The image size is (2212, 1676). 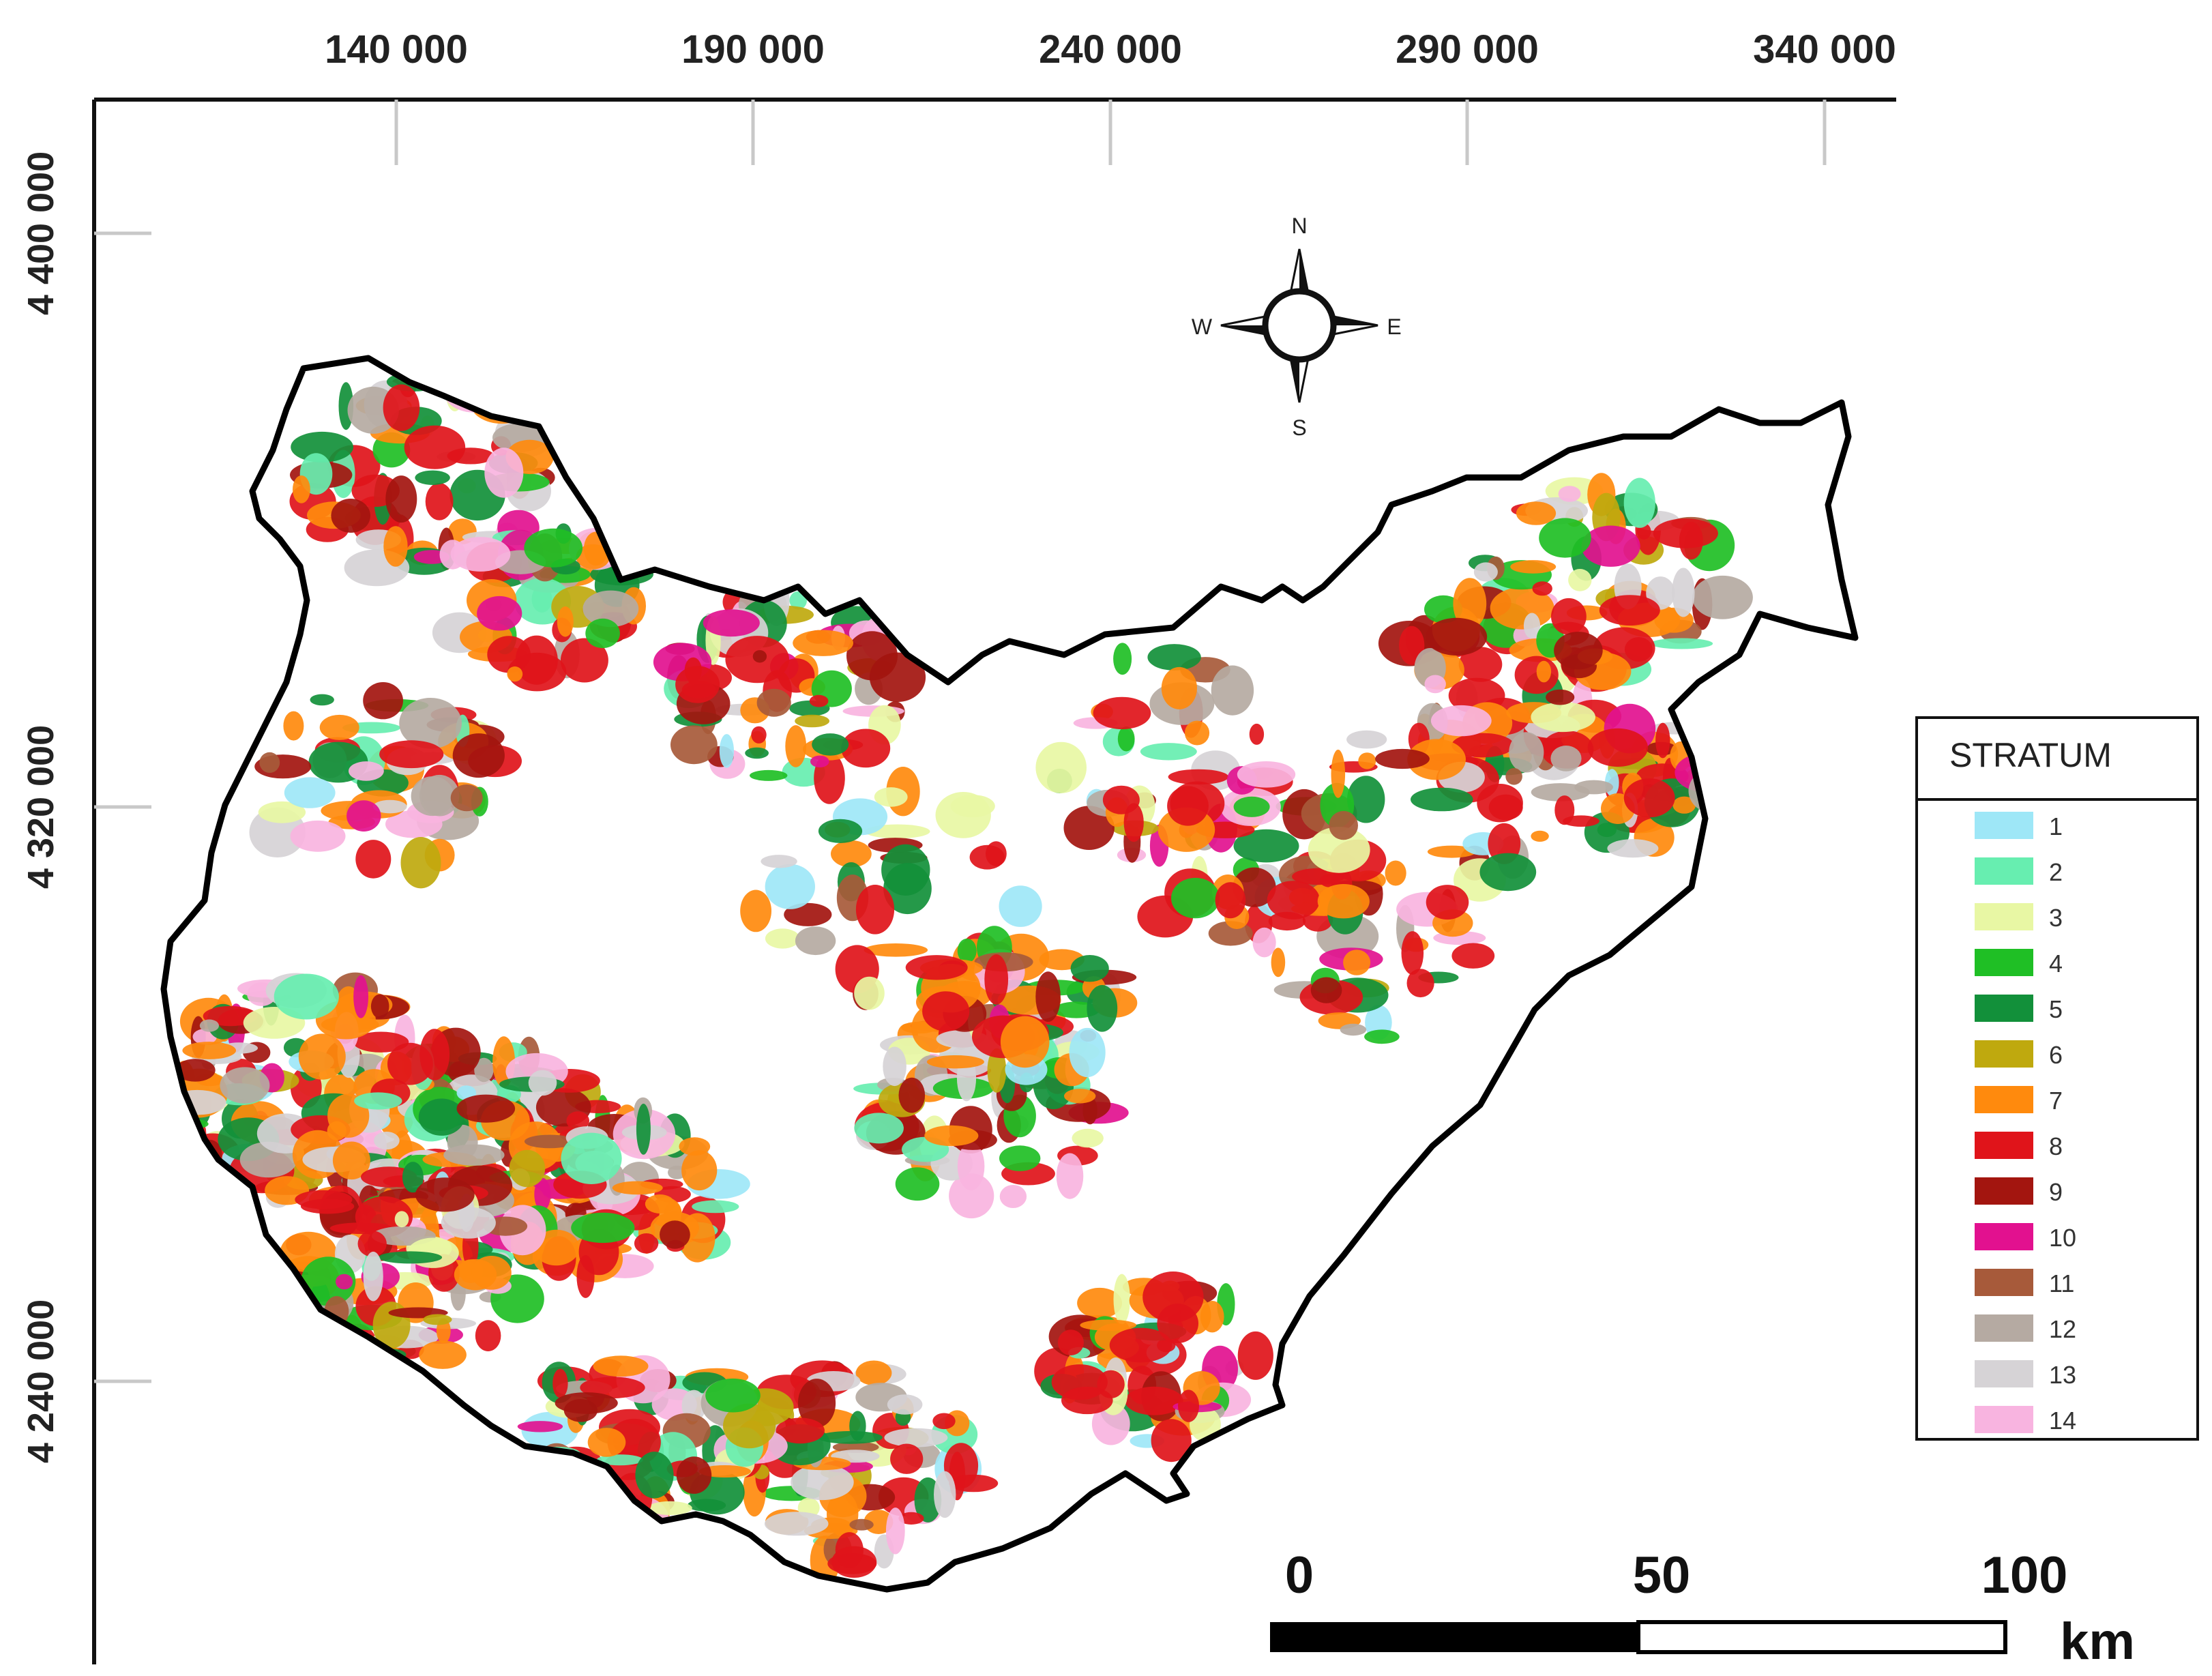 I want to click on scale-unit-label: km, so click(x=2097, y=1642).